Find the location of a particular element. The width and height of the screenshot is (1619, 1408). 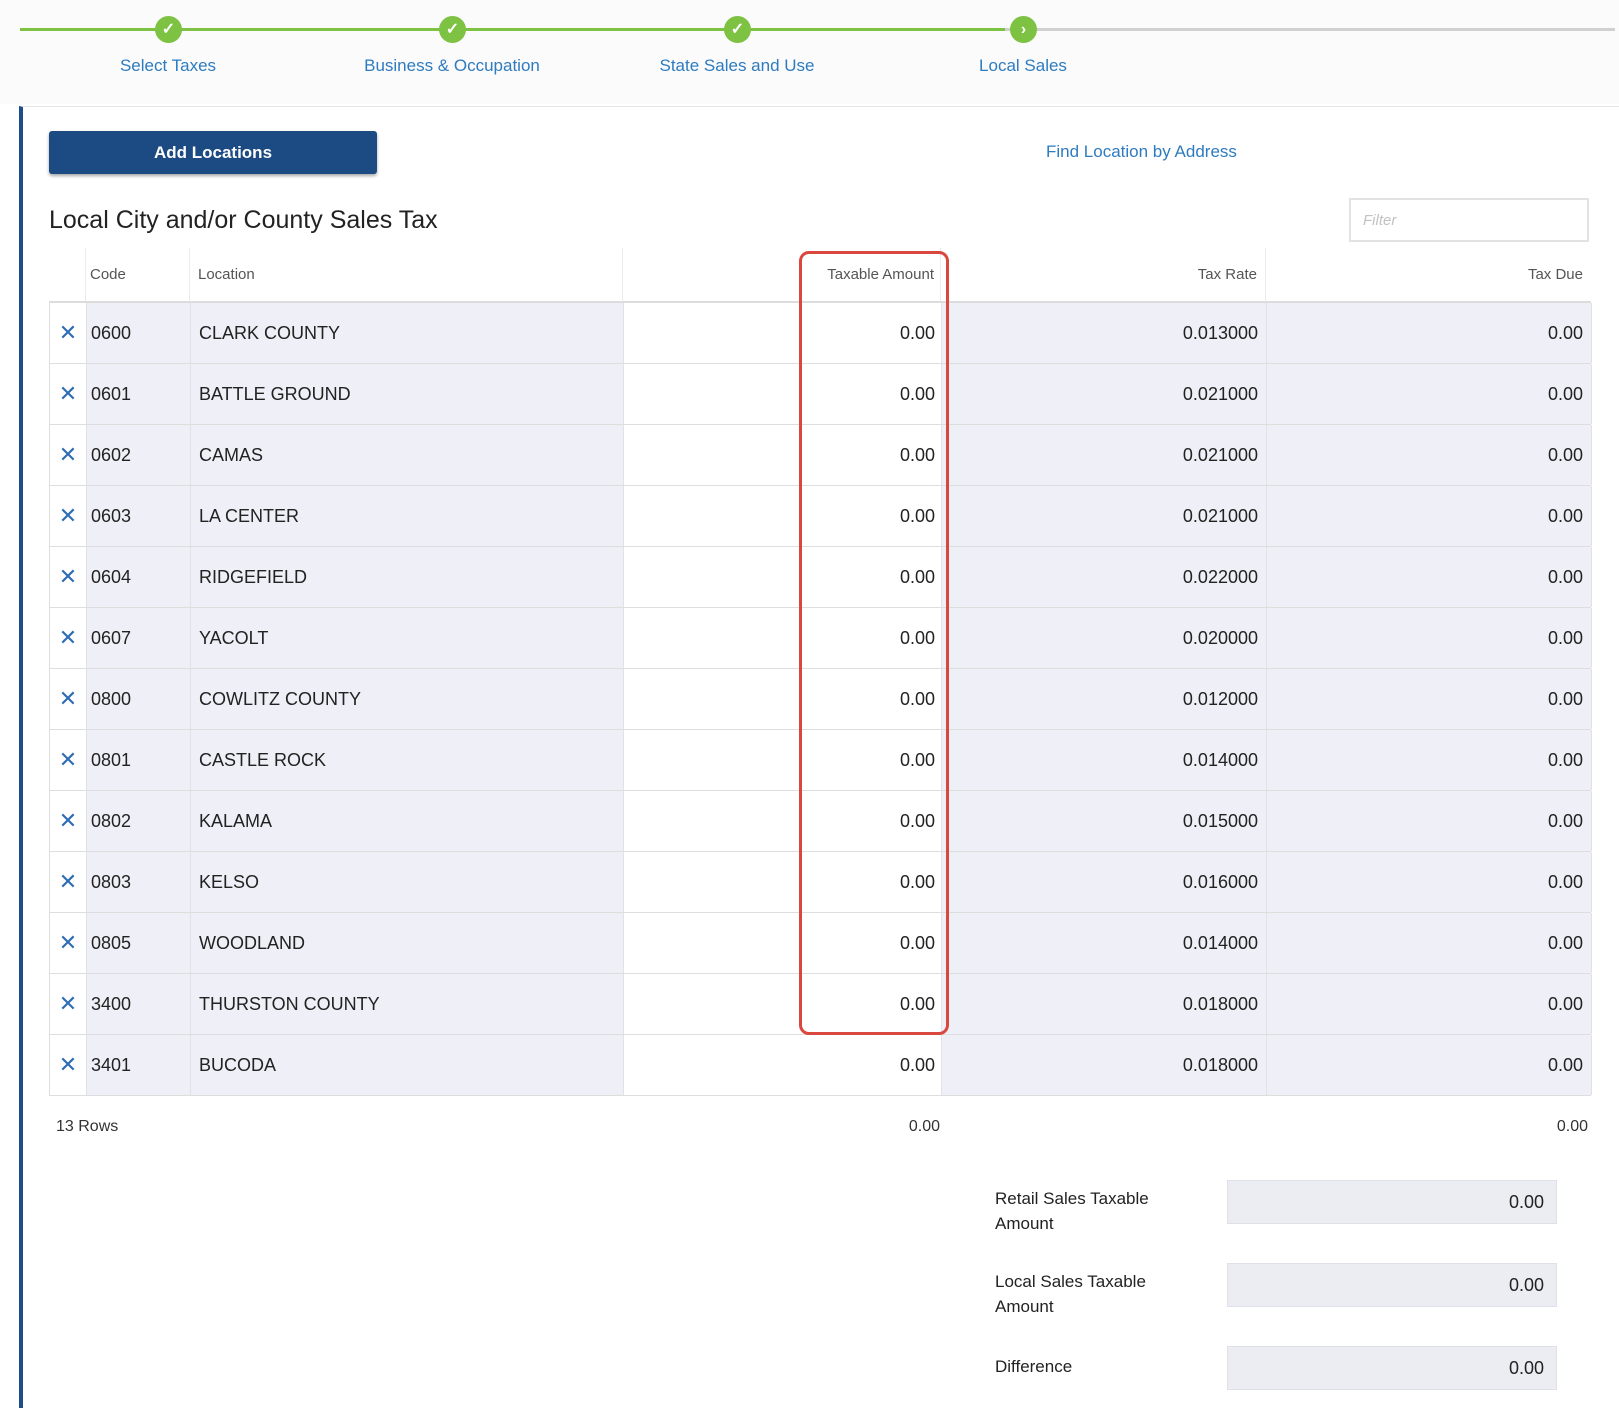

step-connector-pending is located at coordinates (1310, 29).